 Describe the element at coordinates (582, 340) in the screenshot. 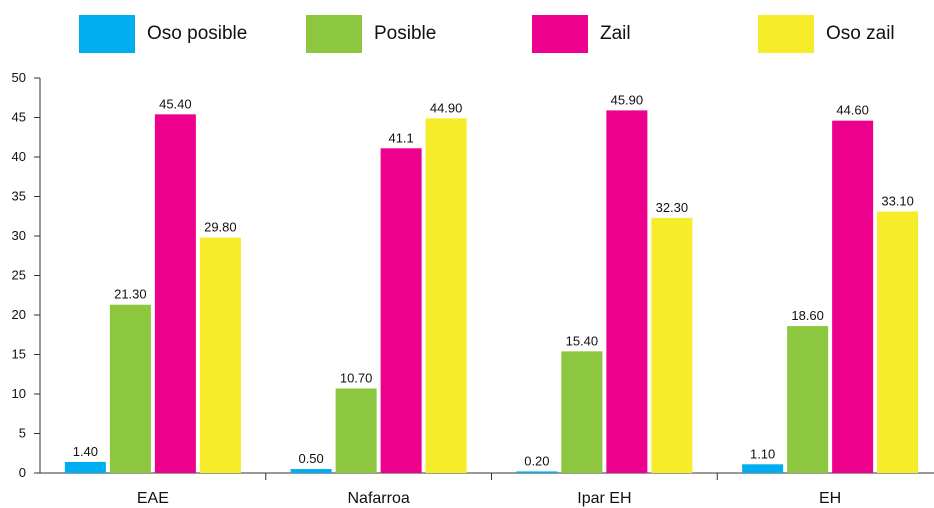

I see `data-label: 15.40` at that location.